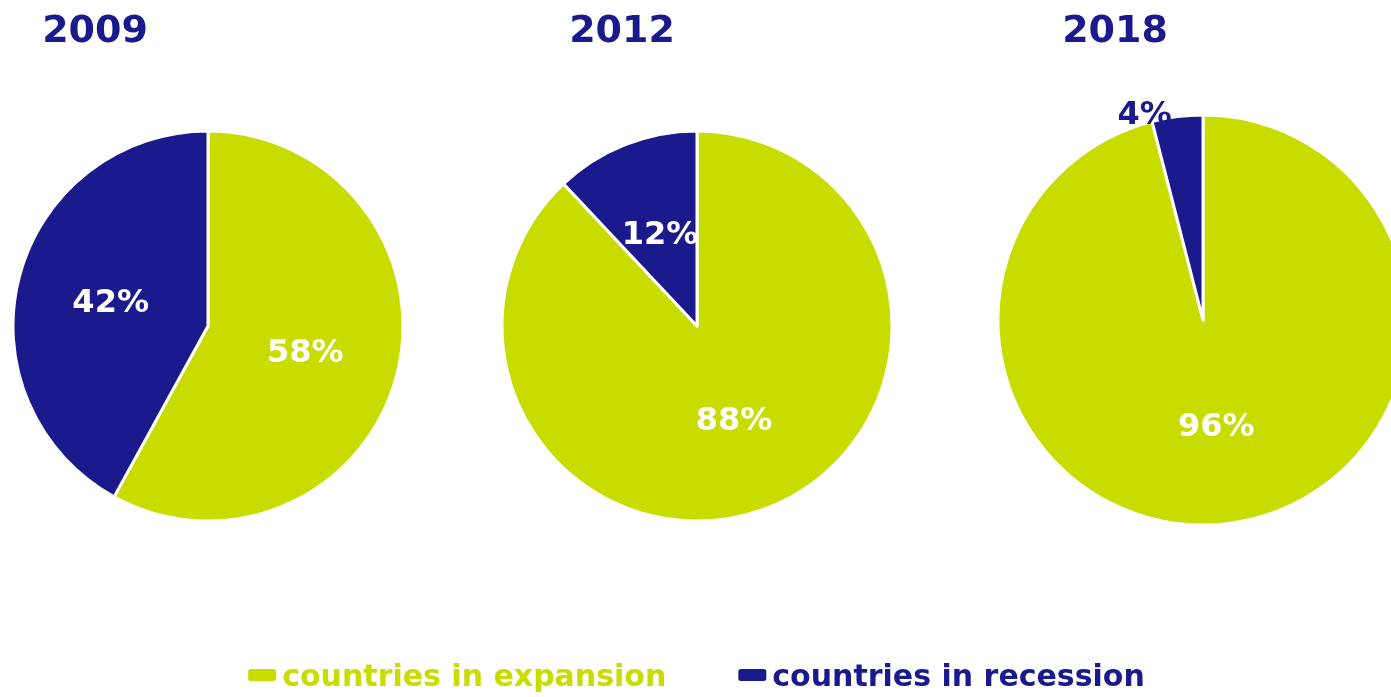  Describe the element at coordinates (110, 301) in the screenshot. I see `data-label: 42%` at that location.